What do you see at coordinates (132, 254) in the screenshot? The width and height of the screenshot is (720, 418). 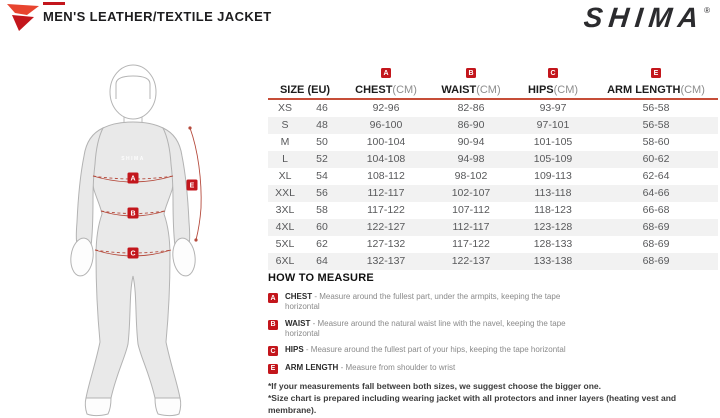 I see `hips-marker-badge: C` at bounding box center [132, 254].